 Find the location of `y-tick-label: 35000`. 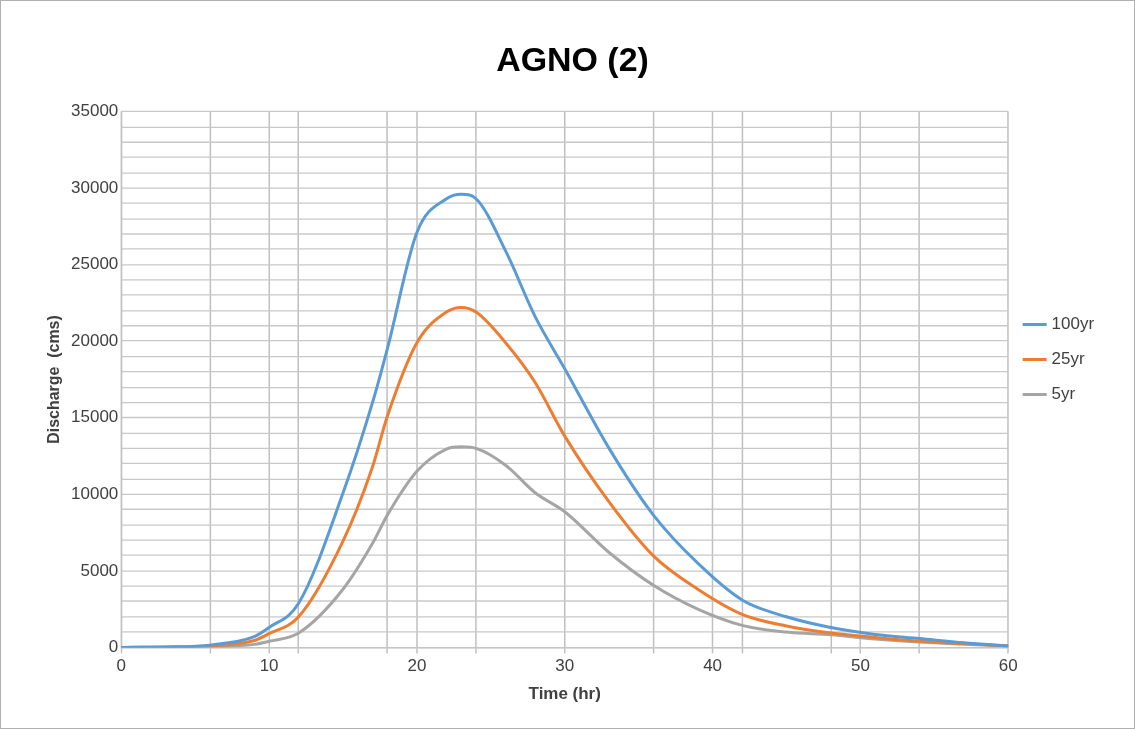

y-tick-label: 35000 is located at coordinates (95, 111).